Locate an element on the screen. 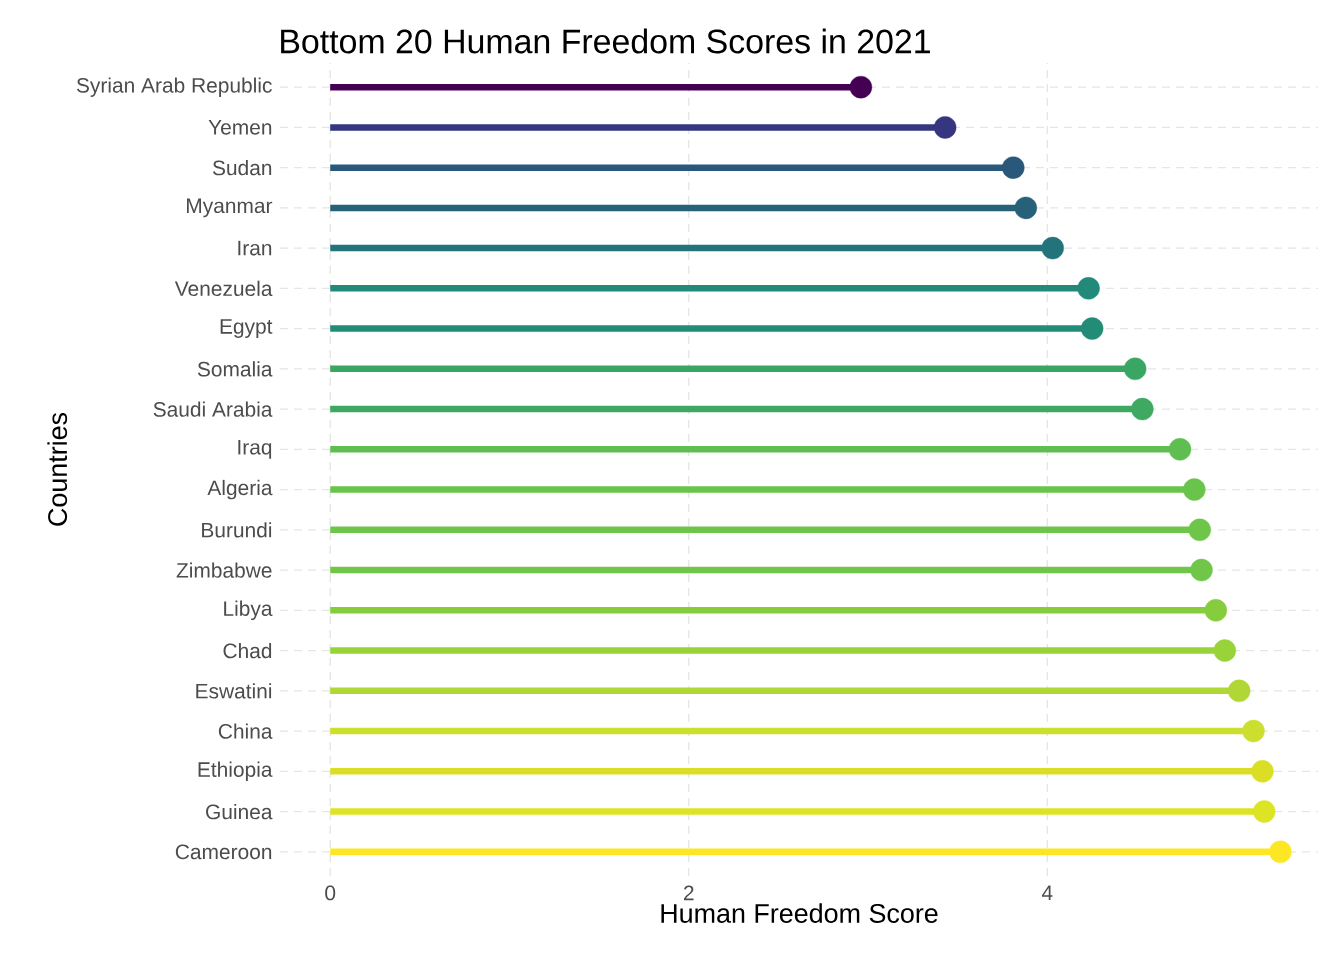  chart-title: Bottom 20 Human Freedom Scores in 2021 is located at coordinates (605, 41).